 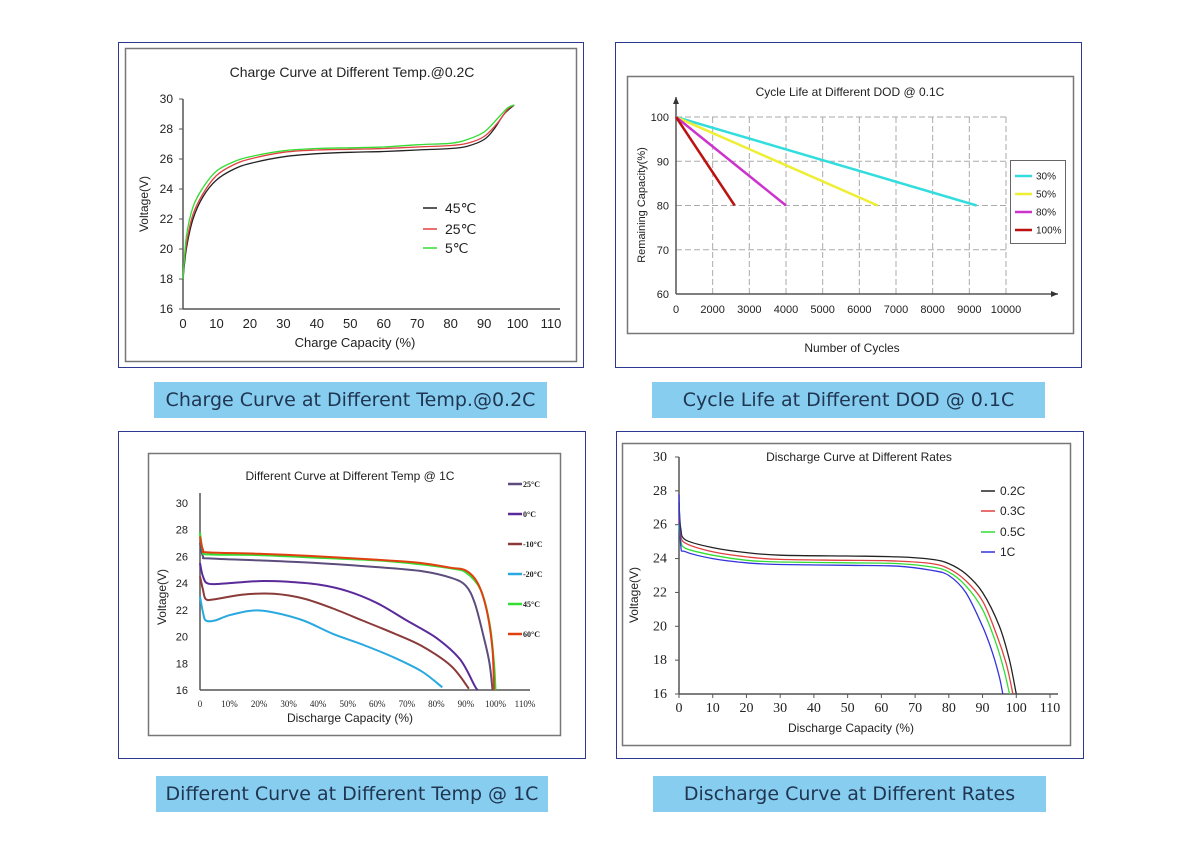 I want to click on y-tick-label: 70, so click(x=663, y=251).